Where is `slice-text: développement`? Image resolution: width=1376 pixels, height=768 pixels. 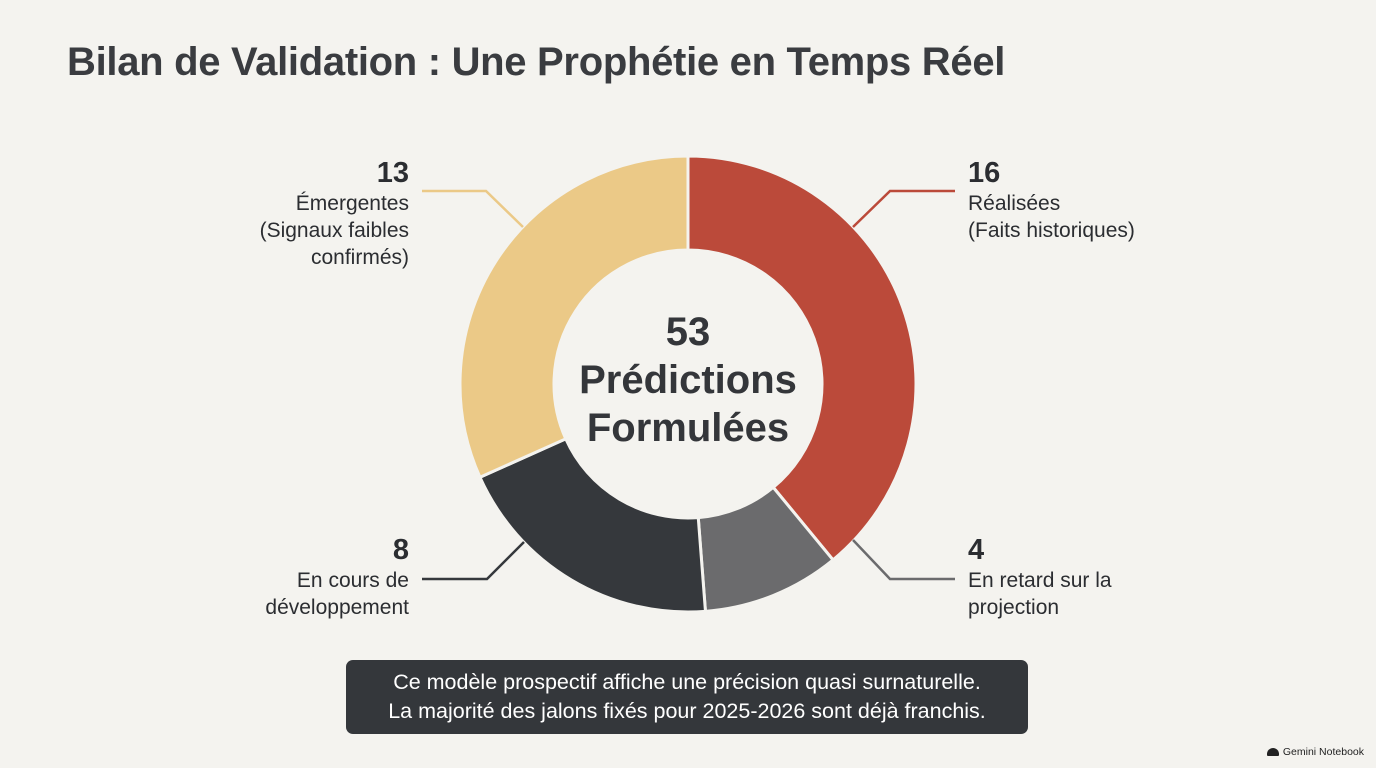
slice-text: développement is located at coordinates (337, 607).